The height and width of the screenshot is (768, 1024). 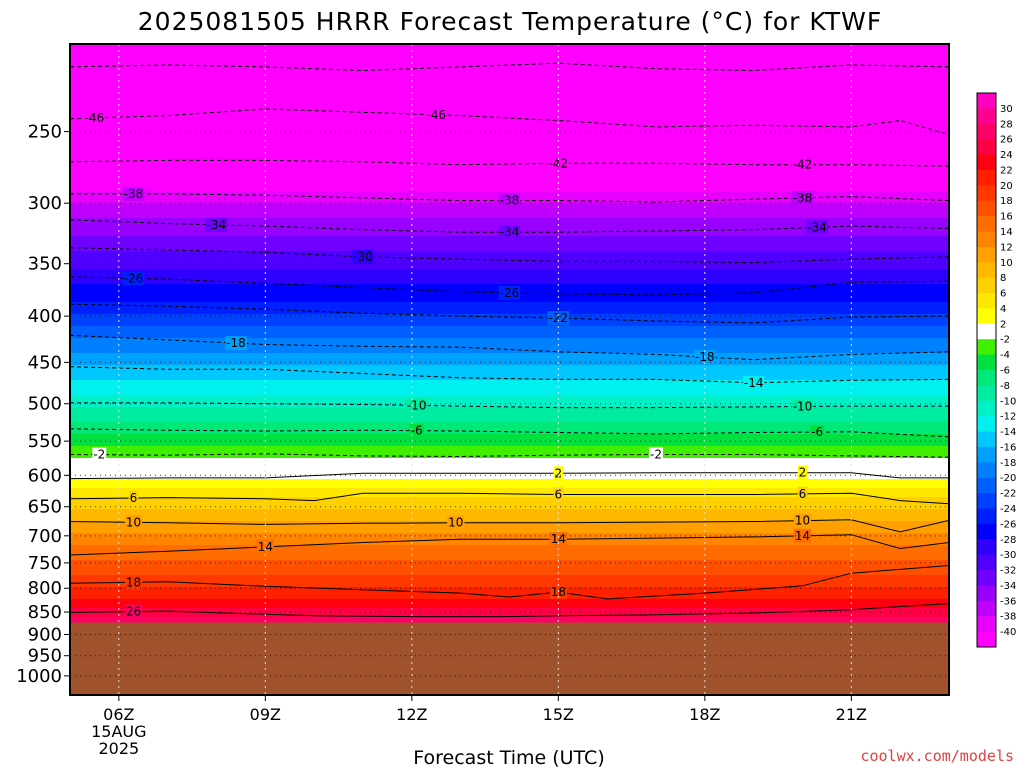 What do you see at coordinates (559, 163) in the screenshot?
I see `contour-label: -42` at bounding box center [559, 163].